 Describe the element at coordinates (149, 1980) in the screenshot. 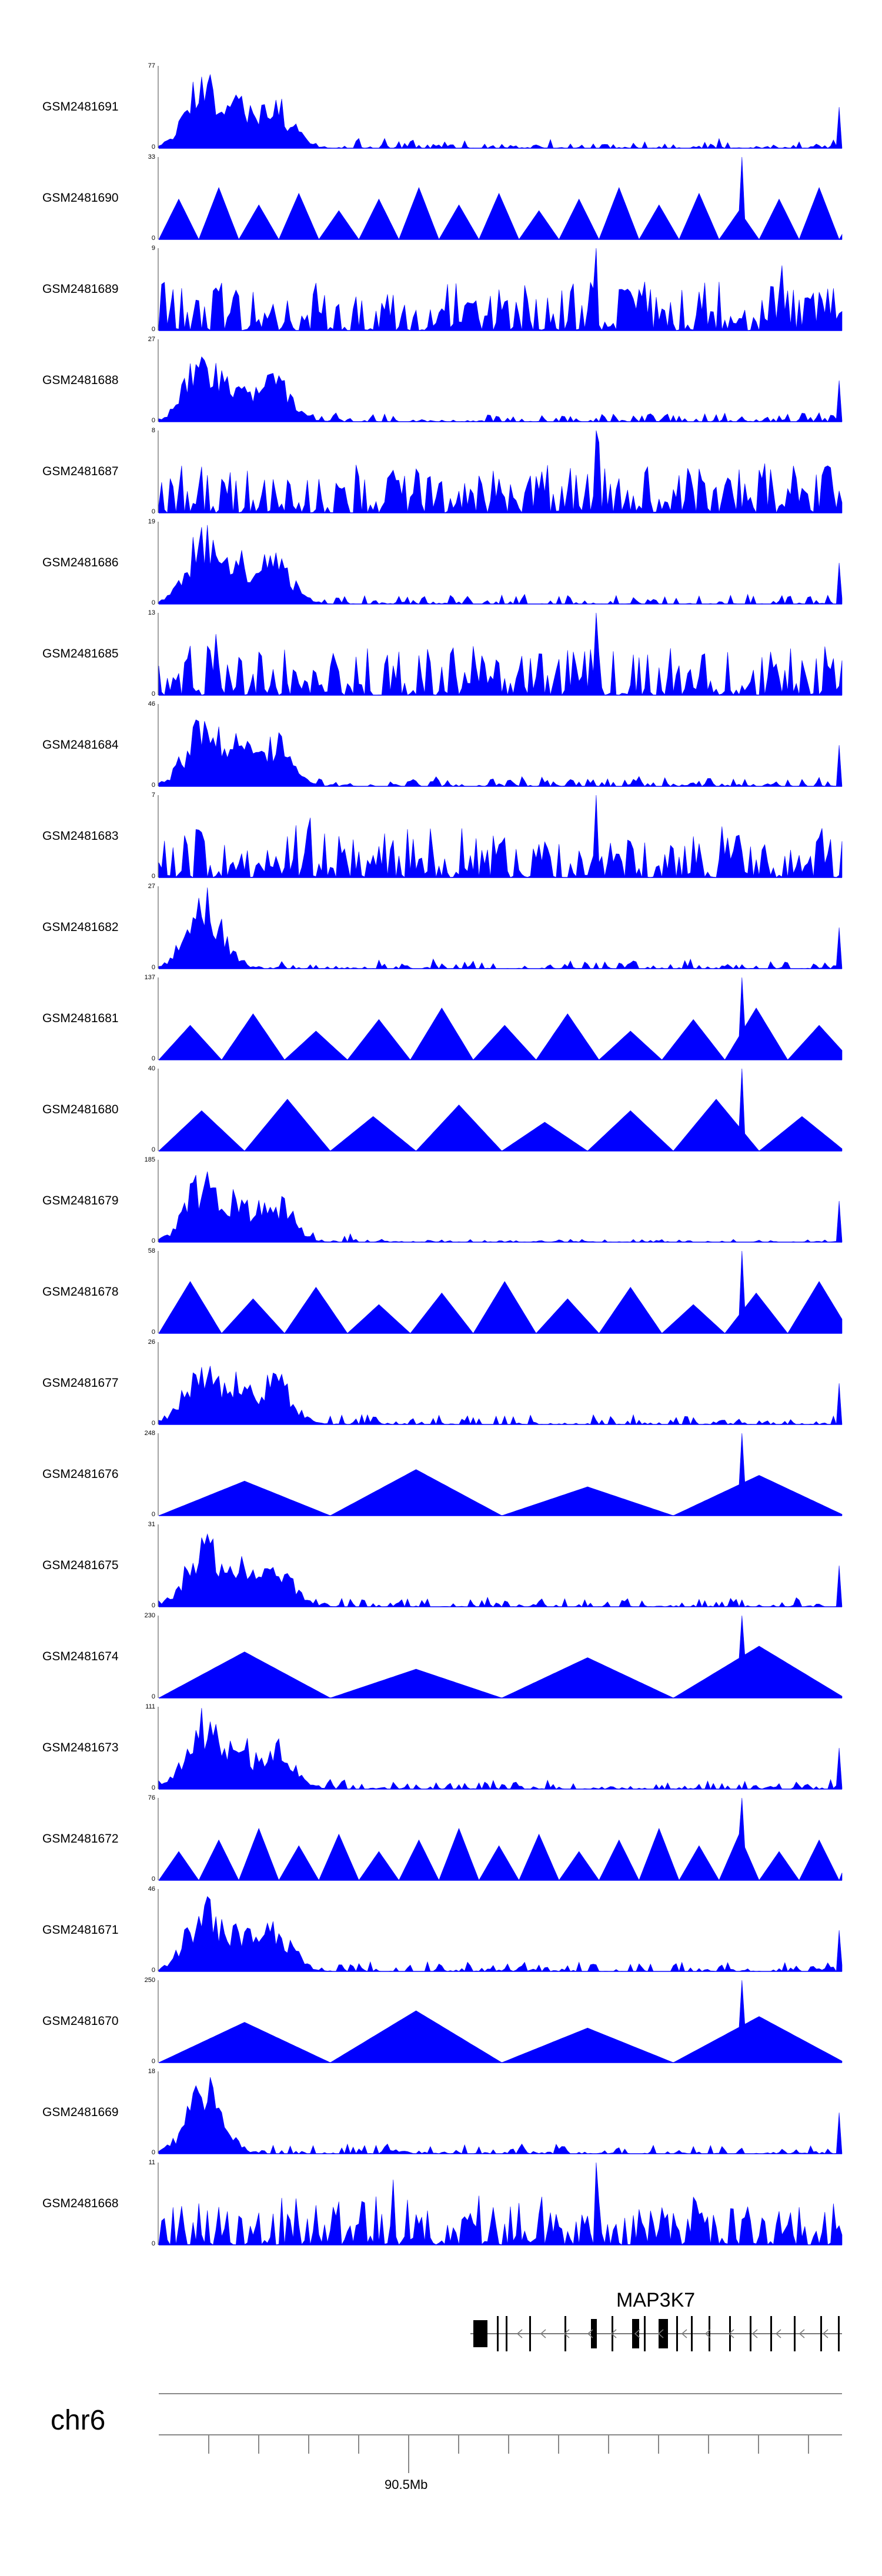

I see `track-ymax-label: 250` at that location.